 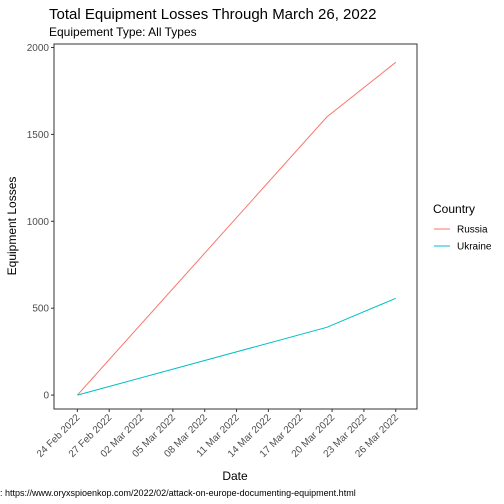 What do you see at coordinates (472, 230) in the screenshot?
I see `legend-label-russia: Russia` at bounding box center [472, 230].